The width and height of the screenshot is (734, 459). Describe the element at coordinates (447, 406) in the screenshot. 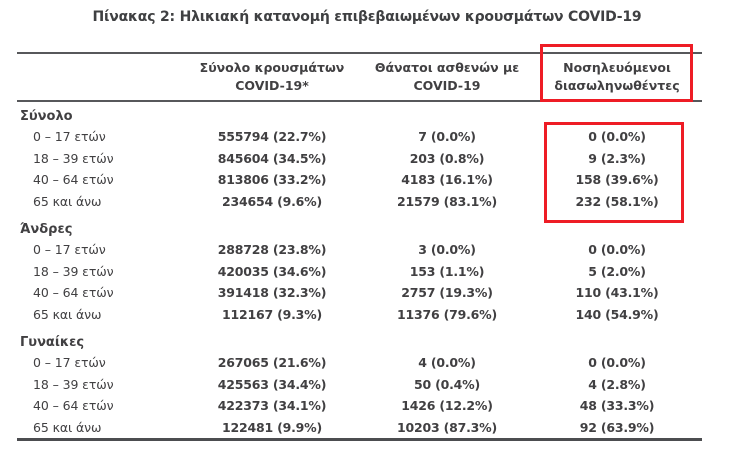

I see `deaths-value: 1426 (12.2%)` at that location.